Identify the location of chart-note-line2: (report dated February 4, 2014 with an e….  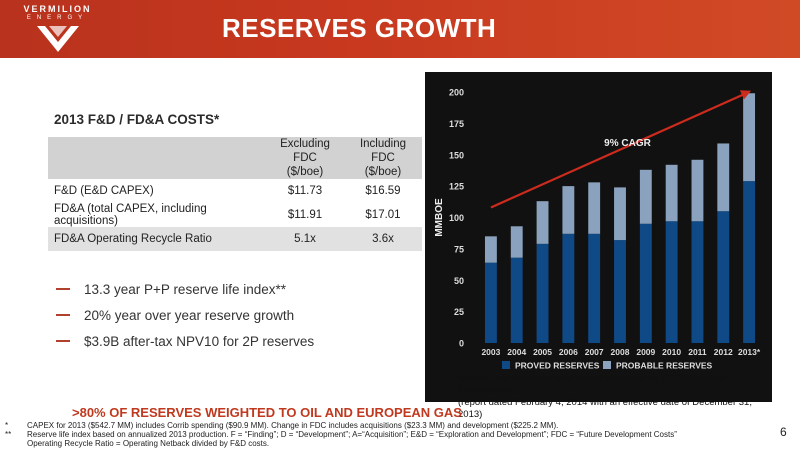
(605, 408).